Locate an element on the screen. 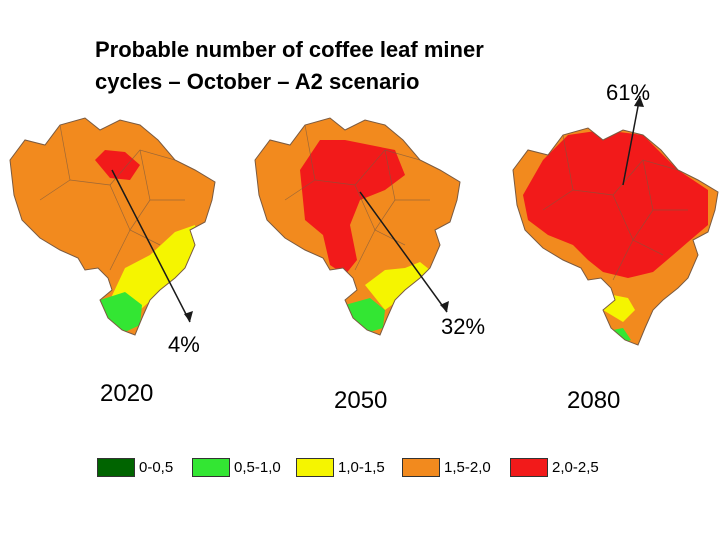  region-southeast-2050 is located at coordinates (397, 286).